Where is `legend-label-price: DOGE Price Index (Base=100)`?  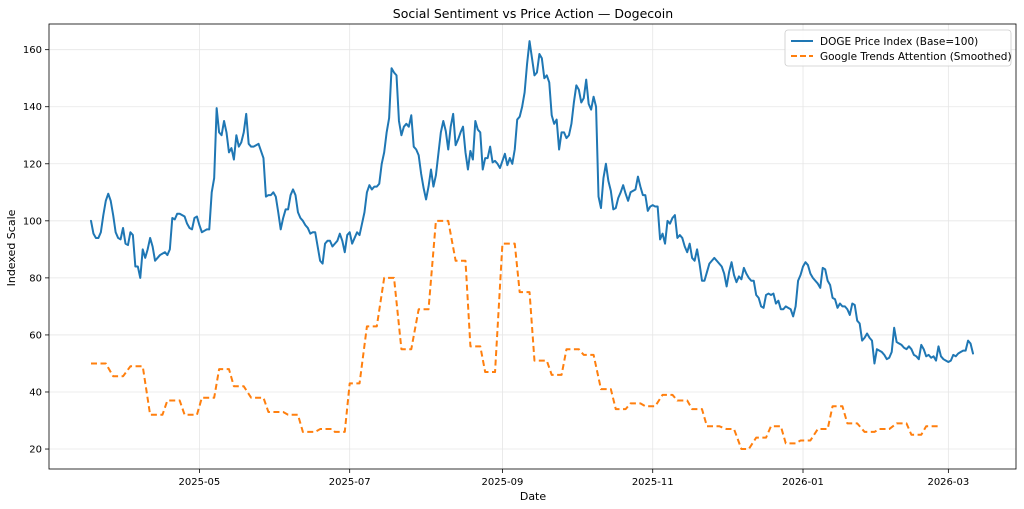 legend-label-price: DOGE Price Index (Base=100) is located at coordinates (899, 42).